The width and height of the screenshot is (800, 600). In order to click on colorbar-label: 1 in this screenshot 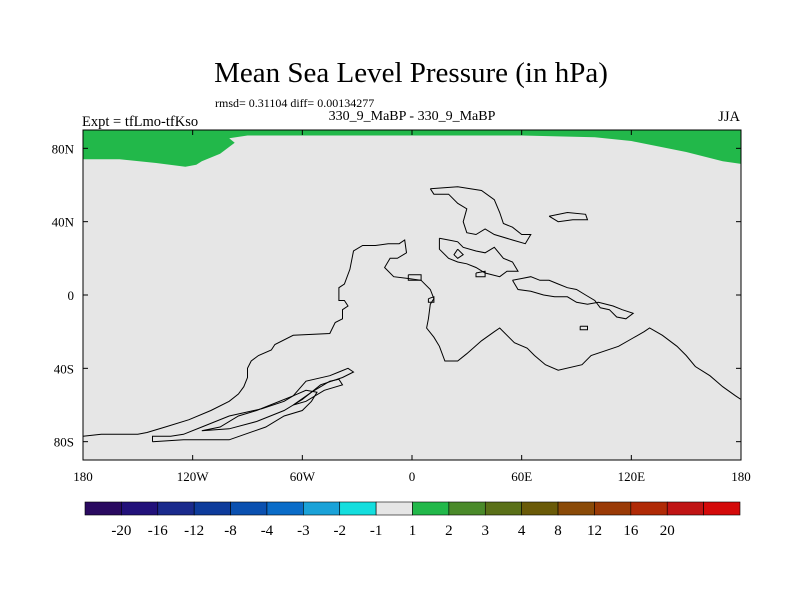, I will do `click(413, 531)`.